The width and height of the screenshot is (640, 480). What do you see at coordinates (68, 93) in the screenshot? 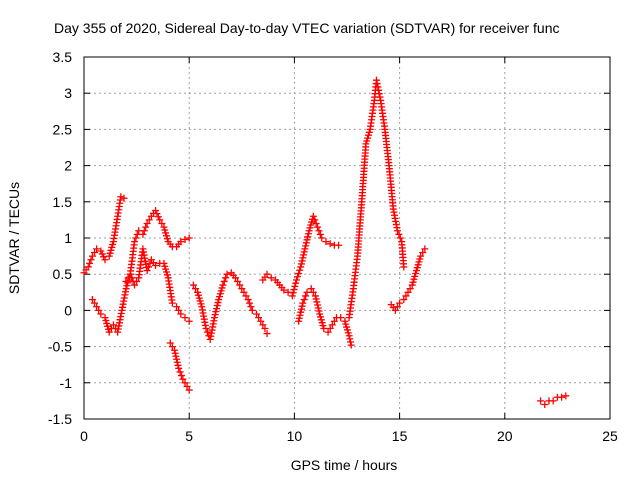
I see `y-tick-label: 3` at bounding box center [68, 93].